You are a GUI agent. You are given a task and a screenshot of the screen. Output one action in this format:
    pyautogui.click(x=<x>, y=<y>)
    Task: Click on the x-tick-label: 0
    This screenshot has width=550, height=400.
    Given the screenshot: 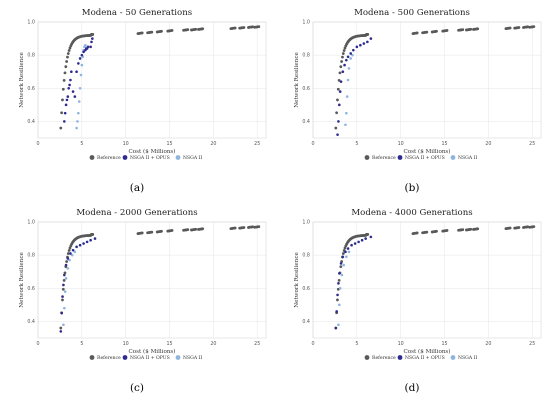 What is the action you would take?
    pyautogui.click(x=37, y=144)
    